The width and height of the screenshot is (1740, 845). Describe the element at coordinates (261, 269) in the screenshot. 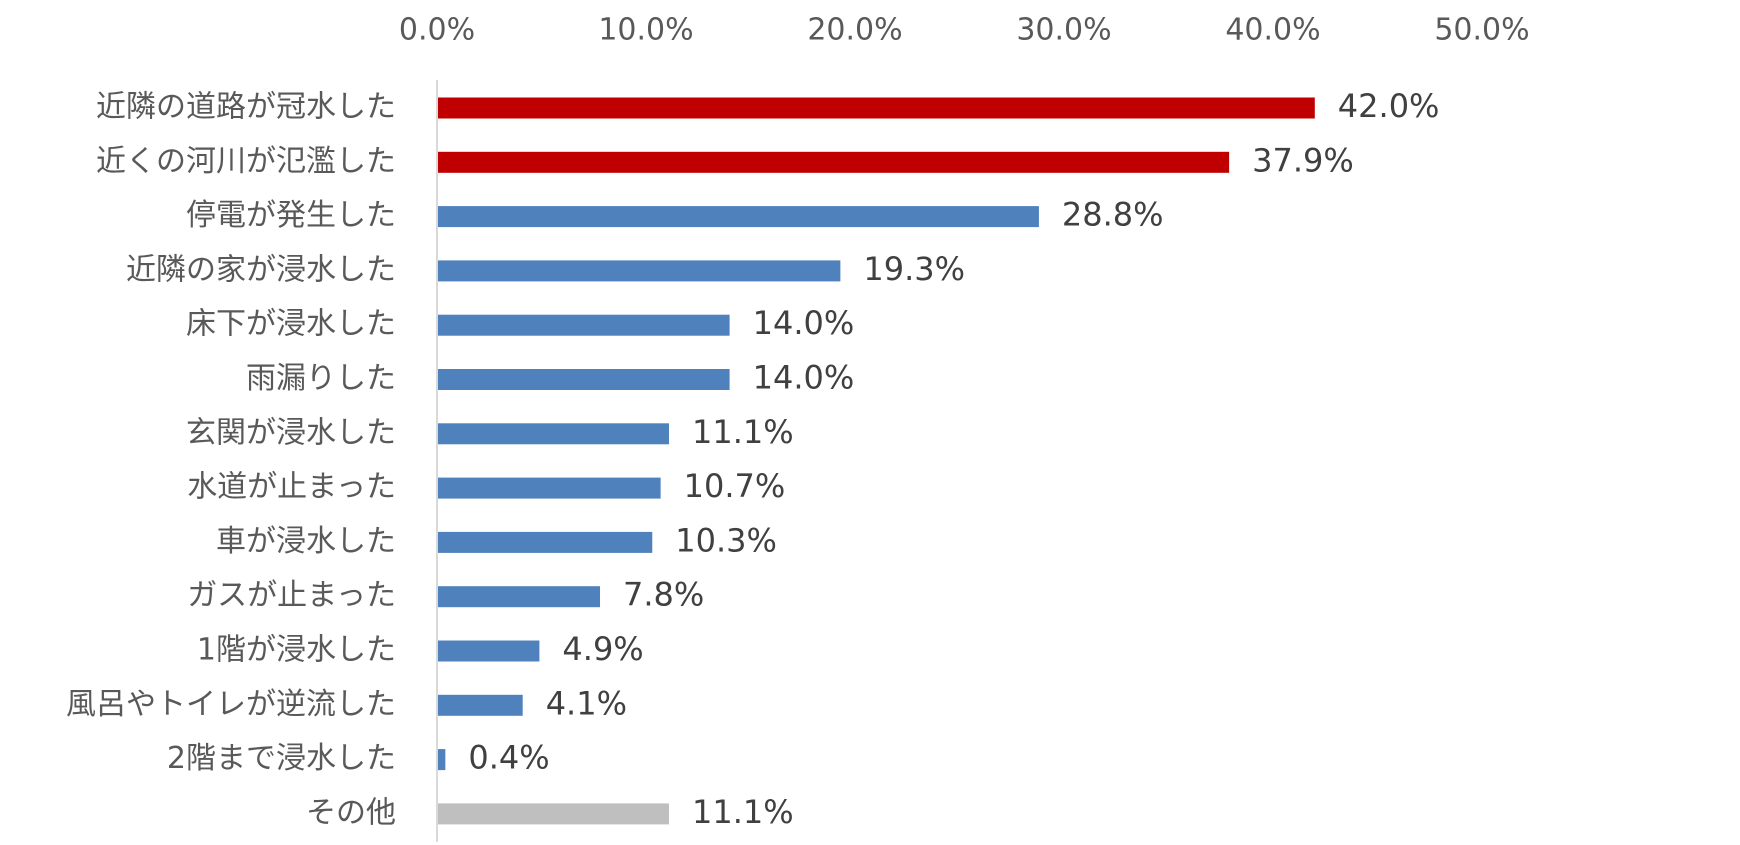

I see `category-label: 近隣の家が浸水した` at that location.